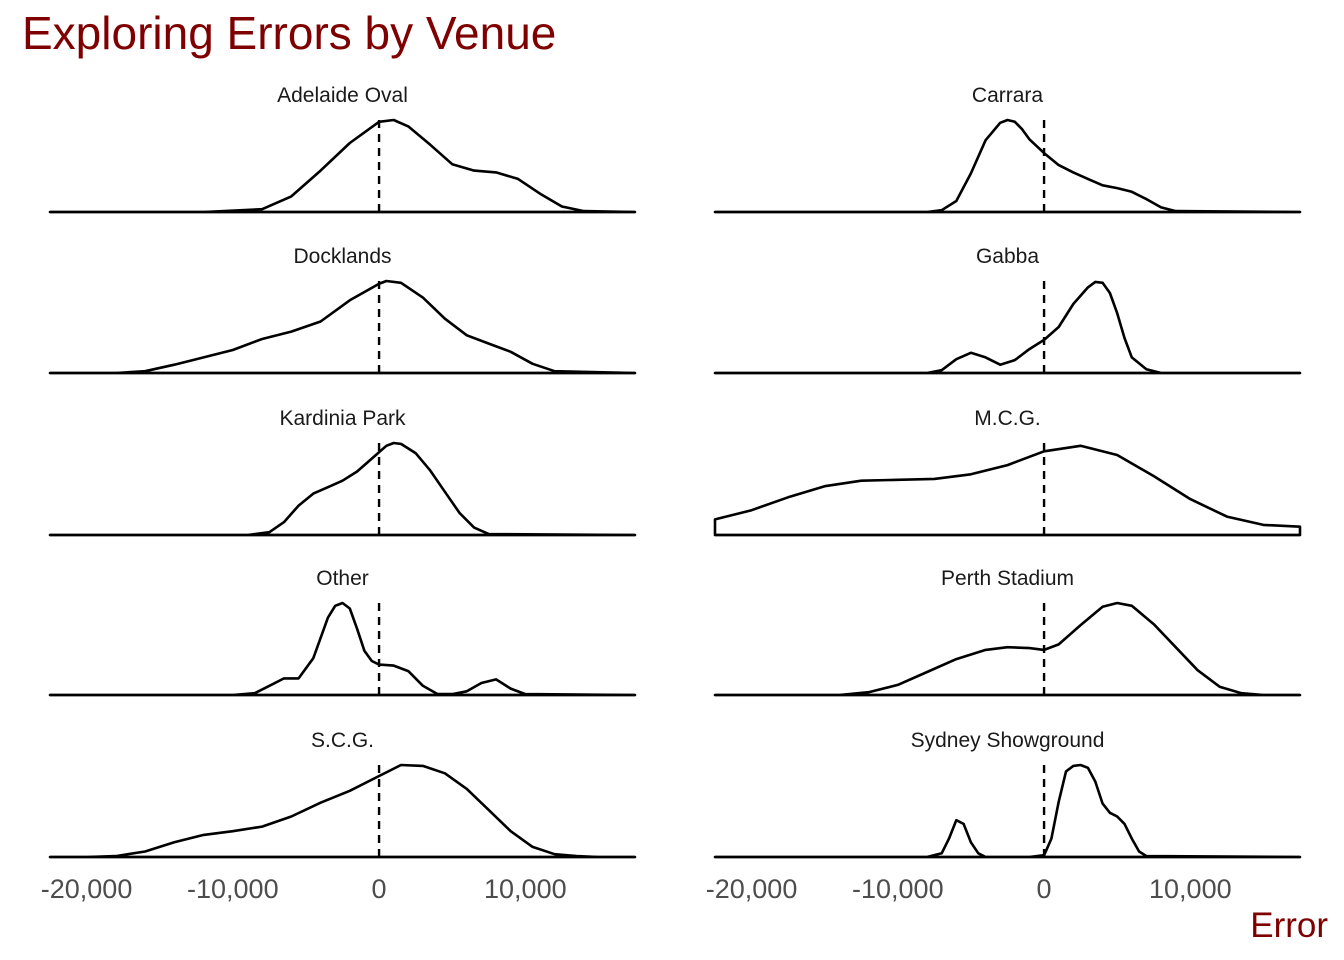  What do you see at coordinates (342, 418) in the screenshot?
I see `panel-label-kardinia-park: Kardinia Park` at bounding box center [342, 418].